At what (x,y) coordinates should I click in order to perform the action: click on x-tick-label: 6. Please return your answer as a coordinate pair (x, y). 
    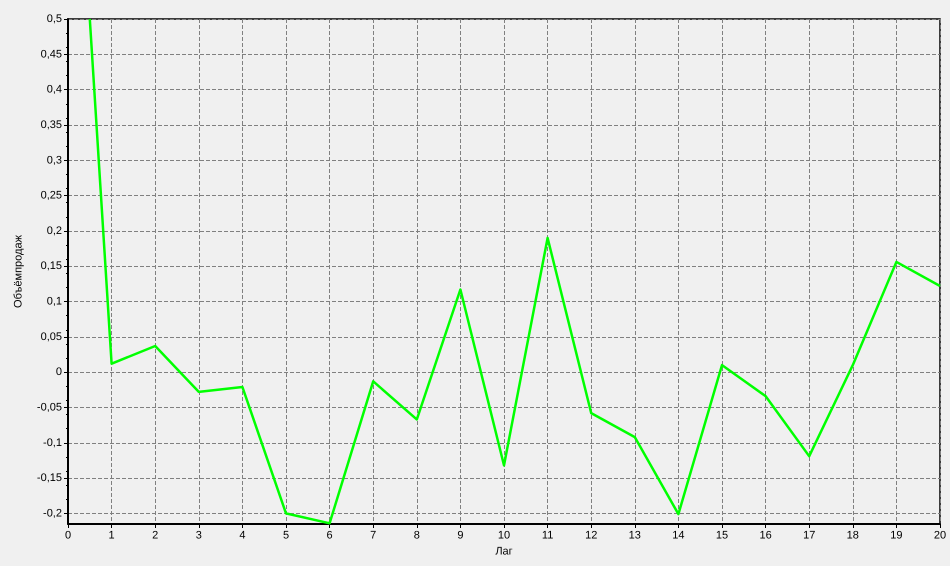
    Looking at the image, I should click on (329, 536).